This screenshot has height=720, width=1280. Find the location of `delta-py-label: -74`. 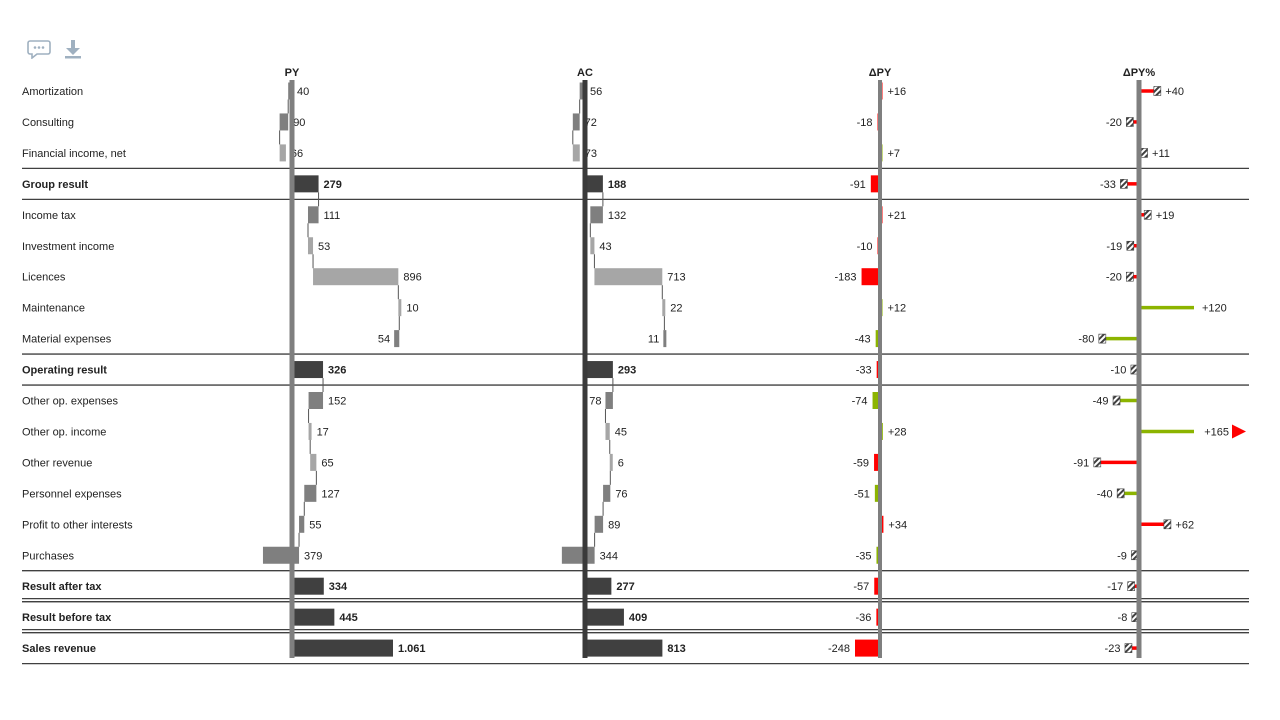

delta-py-label: -74 is located at coordinates (860, 402).